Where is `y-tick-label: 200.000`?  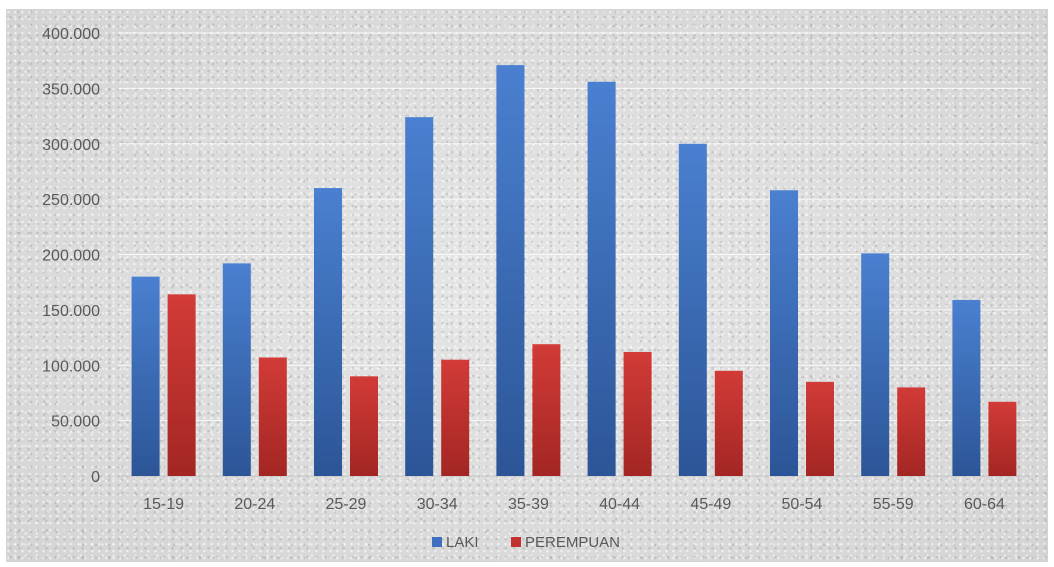 y-tick-label: 200.000 is located at coordinates (71, 256).